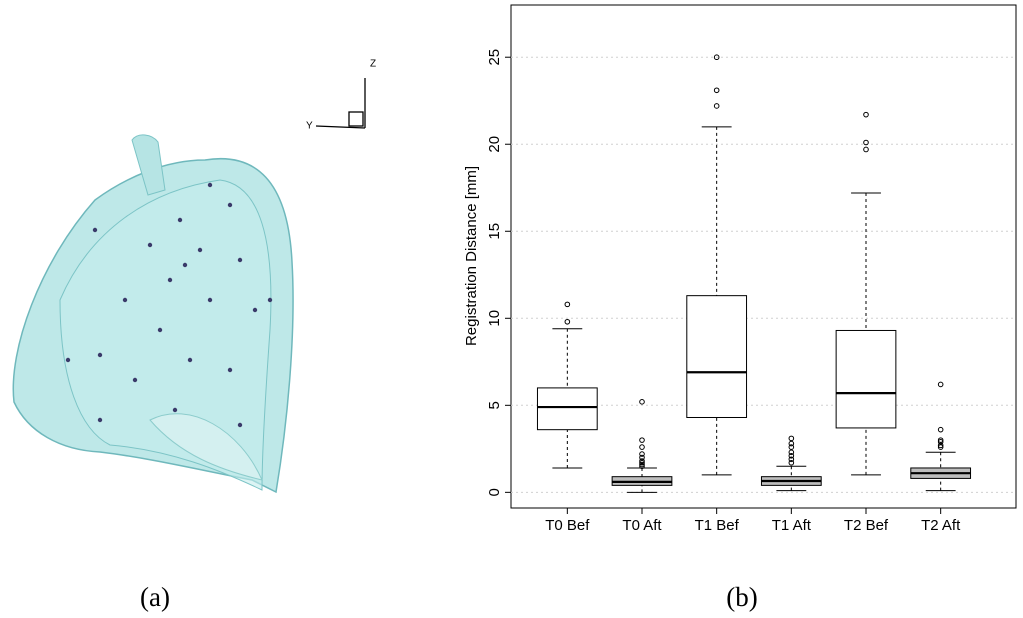  What do you see at coordinates (567, 525) in the screenshot?
I see `x-tick-label: T0 Bef` at bounding box center [567, 525].